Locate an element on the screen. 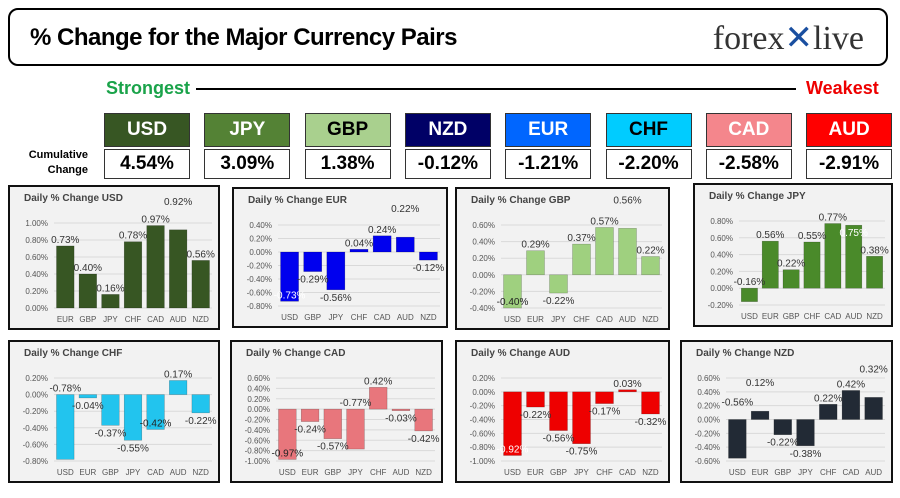 The image size is (900, 498). data-label: -0.32% is located at coordinates (651, 422).